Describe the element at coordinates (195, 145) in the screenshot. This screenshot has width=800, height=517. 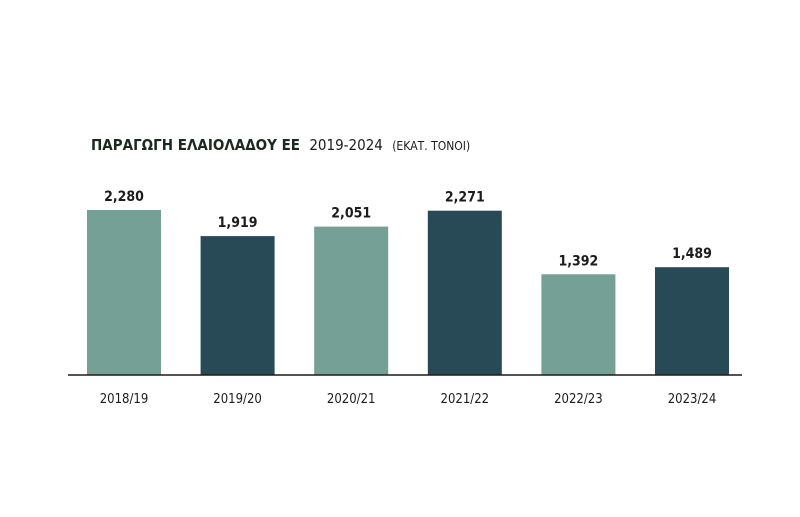
I see `chart-title-main: ΠΑΡΑΓΩΓΗ ΕΛΑΙΟΛΑΔΟΥ ΕΕ` at that location.